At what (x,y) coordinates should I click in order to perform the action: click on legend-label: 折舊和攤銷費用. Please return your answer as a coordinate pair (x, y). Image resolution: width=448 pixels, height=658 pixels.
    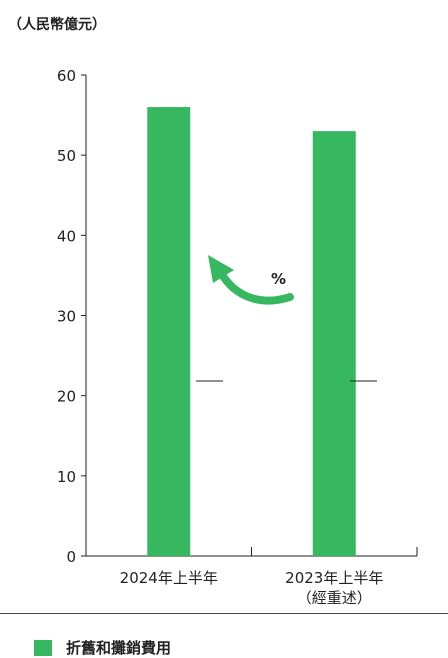
    Looking at the image, I should click on (119, 648).